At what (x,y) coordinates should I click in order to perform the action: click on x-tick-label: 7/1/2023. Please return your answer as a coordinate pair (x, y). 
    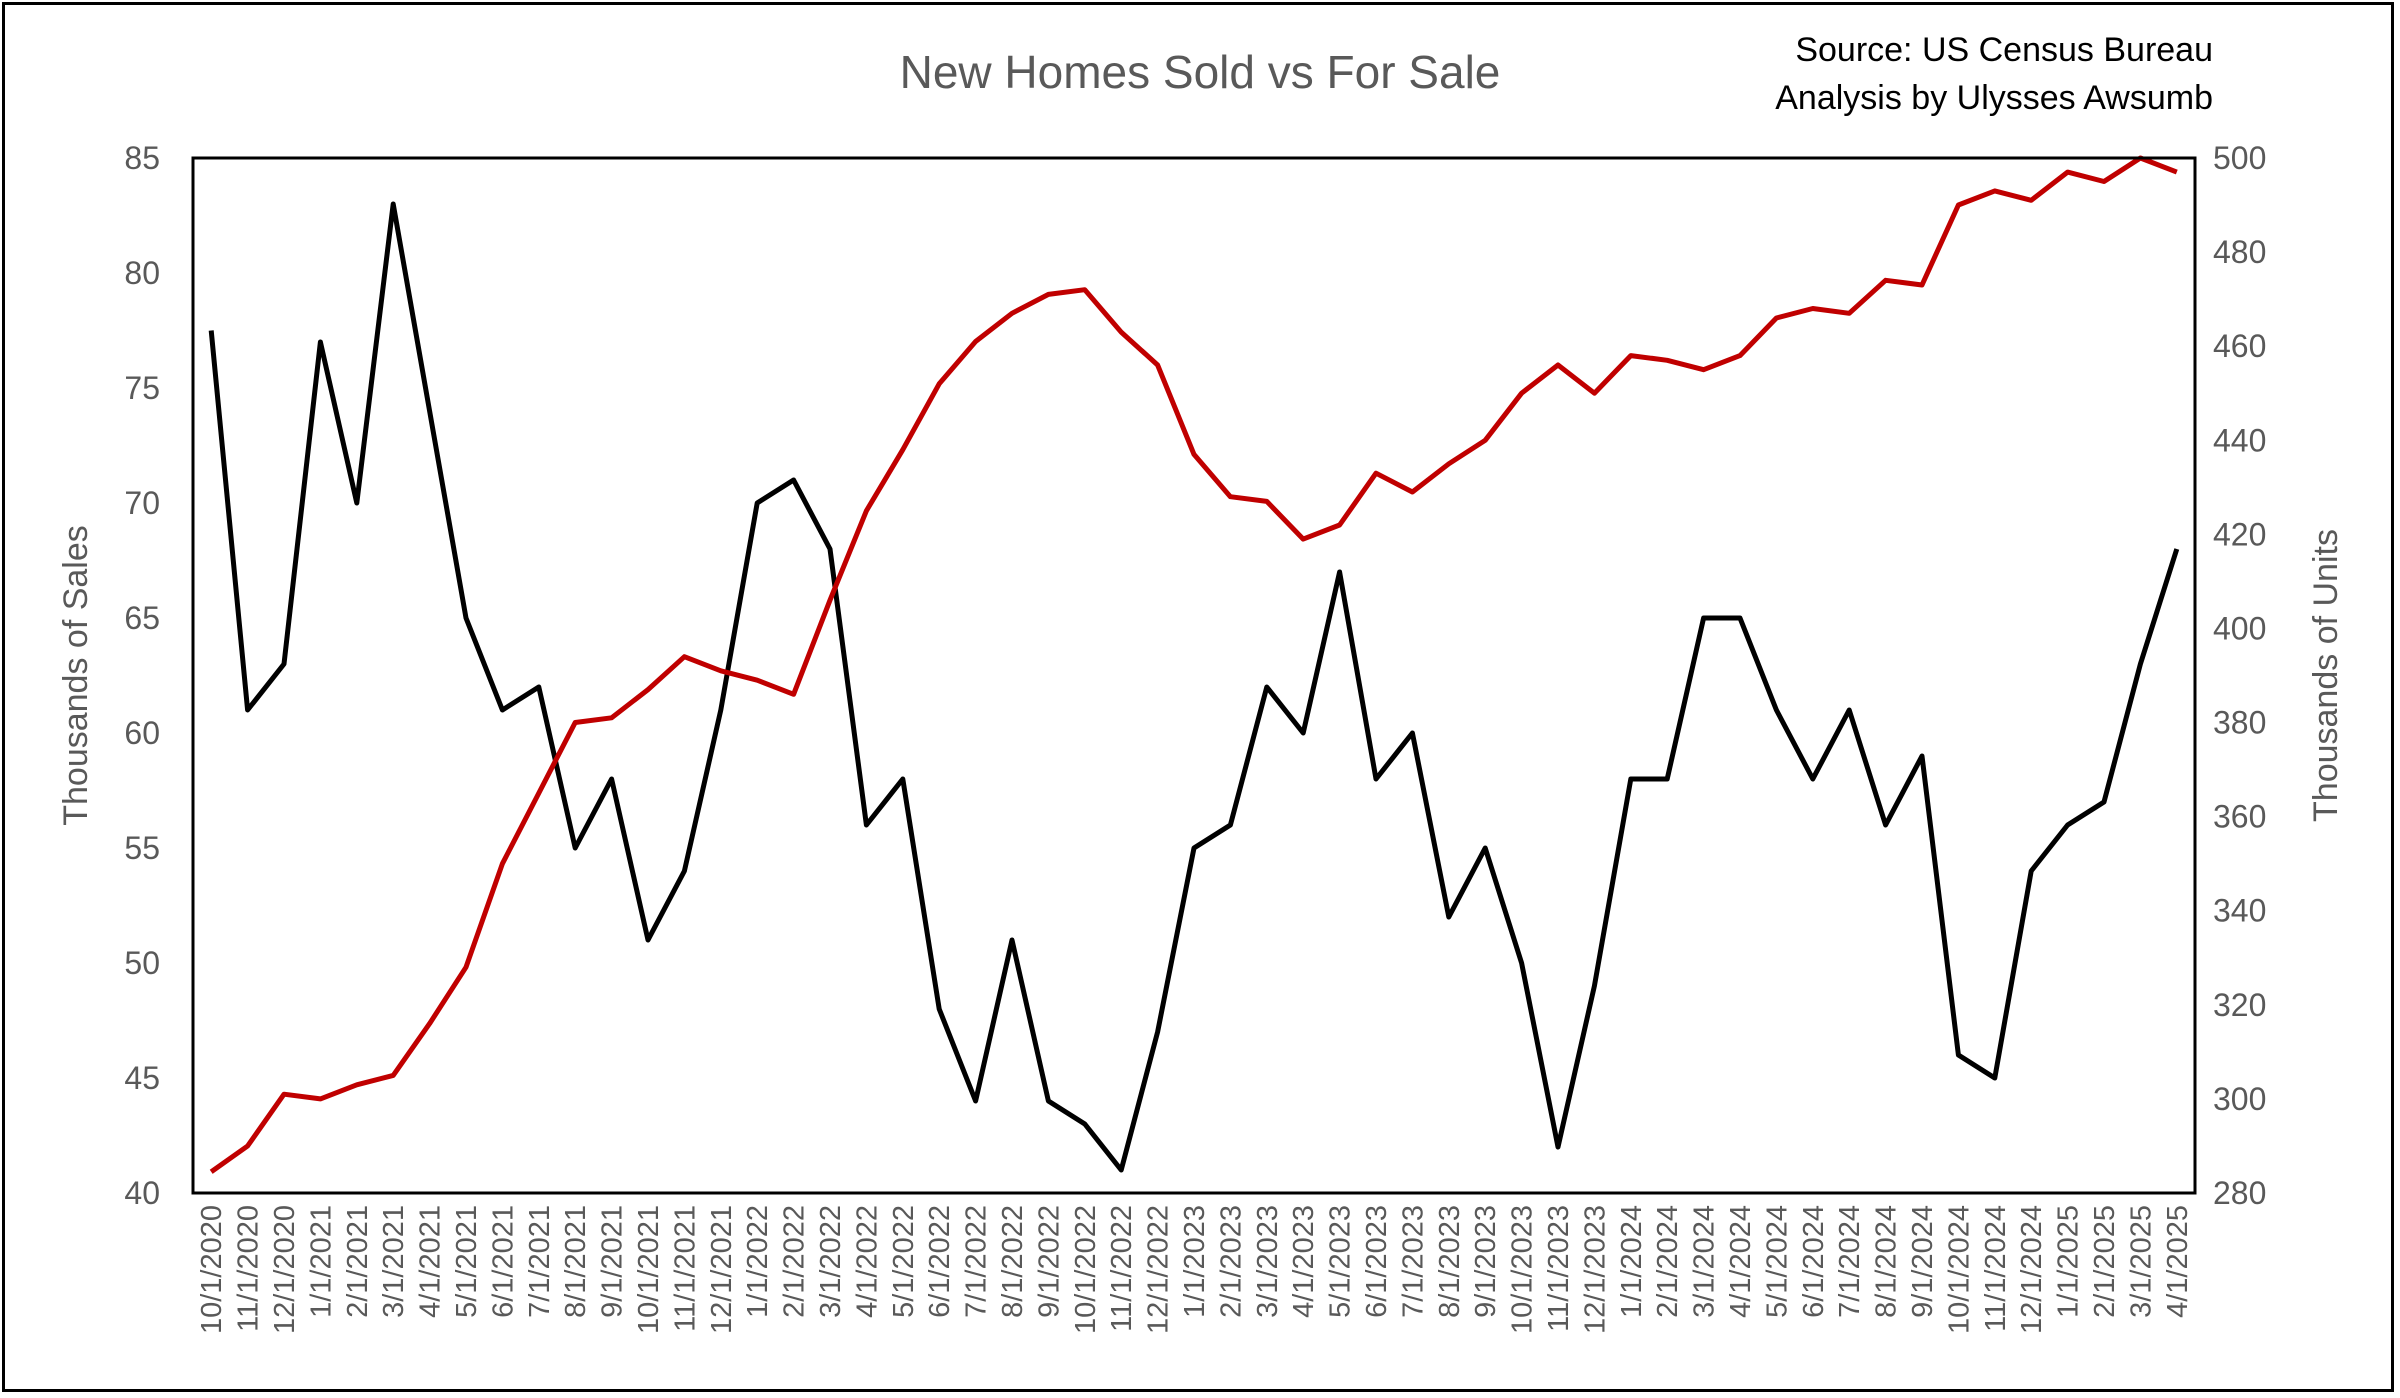
    Looking at the image, I should click on (1413, 1261).